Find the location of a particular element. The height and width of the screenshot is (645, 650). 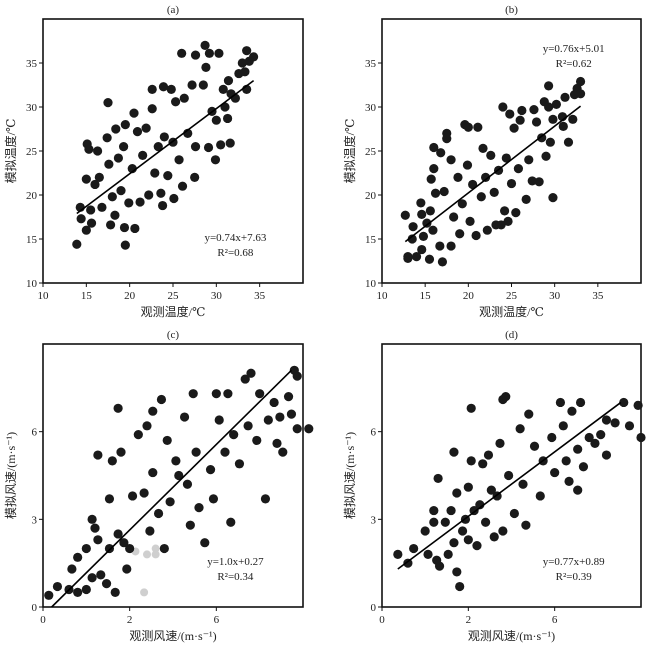

r-squared-label: R²=0.62 is located at coordinates (574, 64).